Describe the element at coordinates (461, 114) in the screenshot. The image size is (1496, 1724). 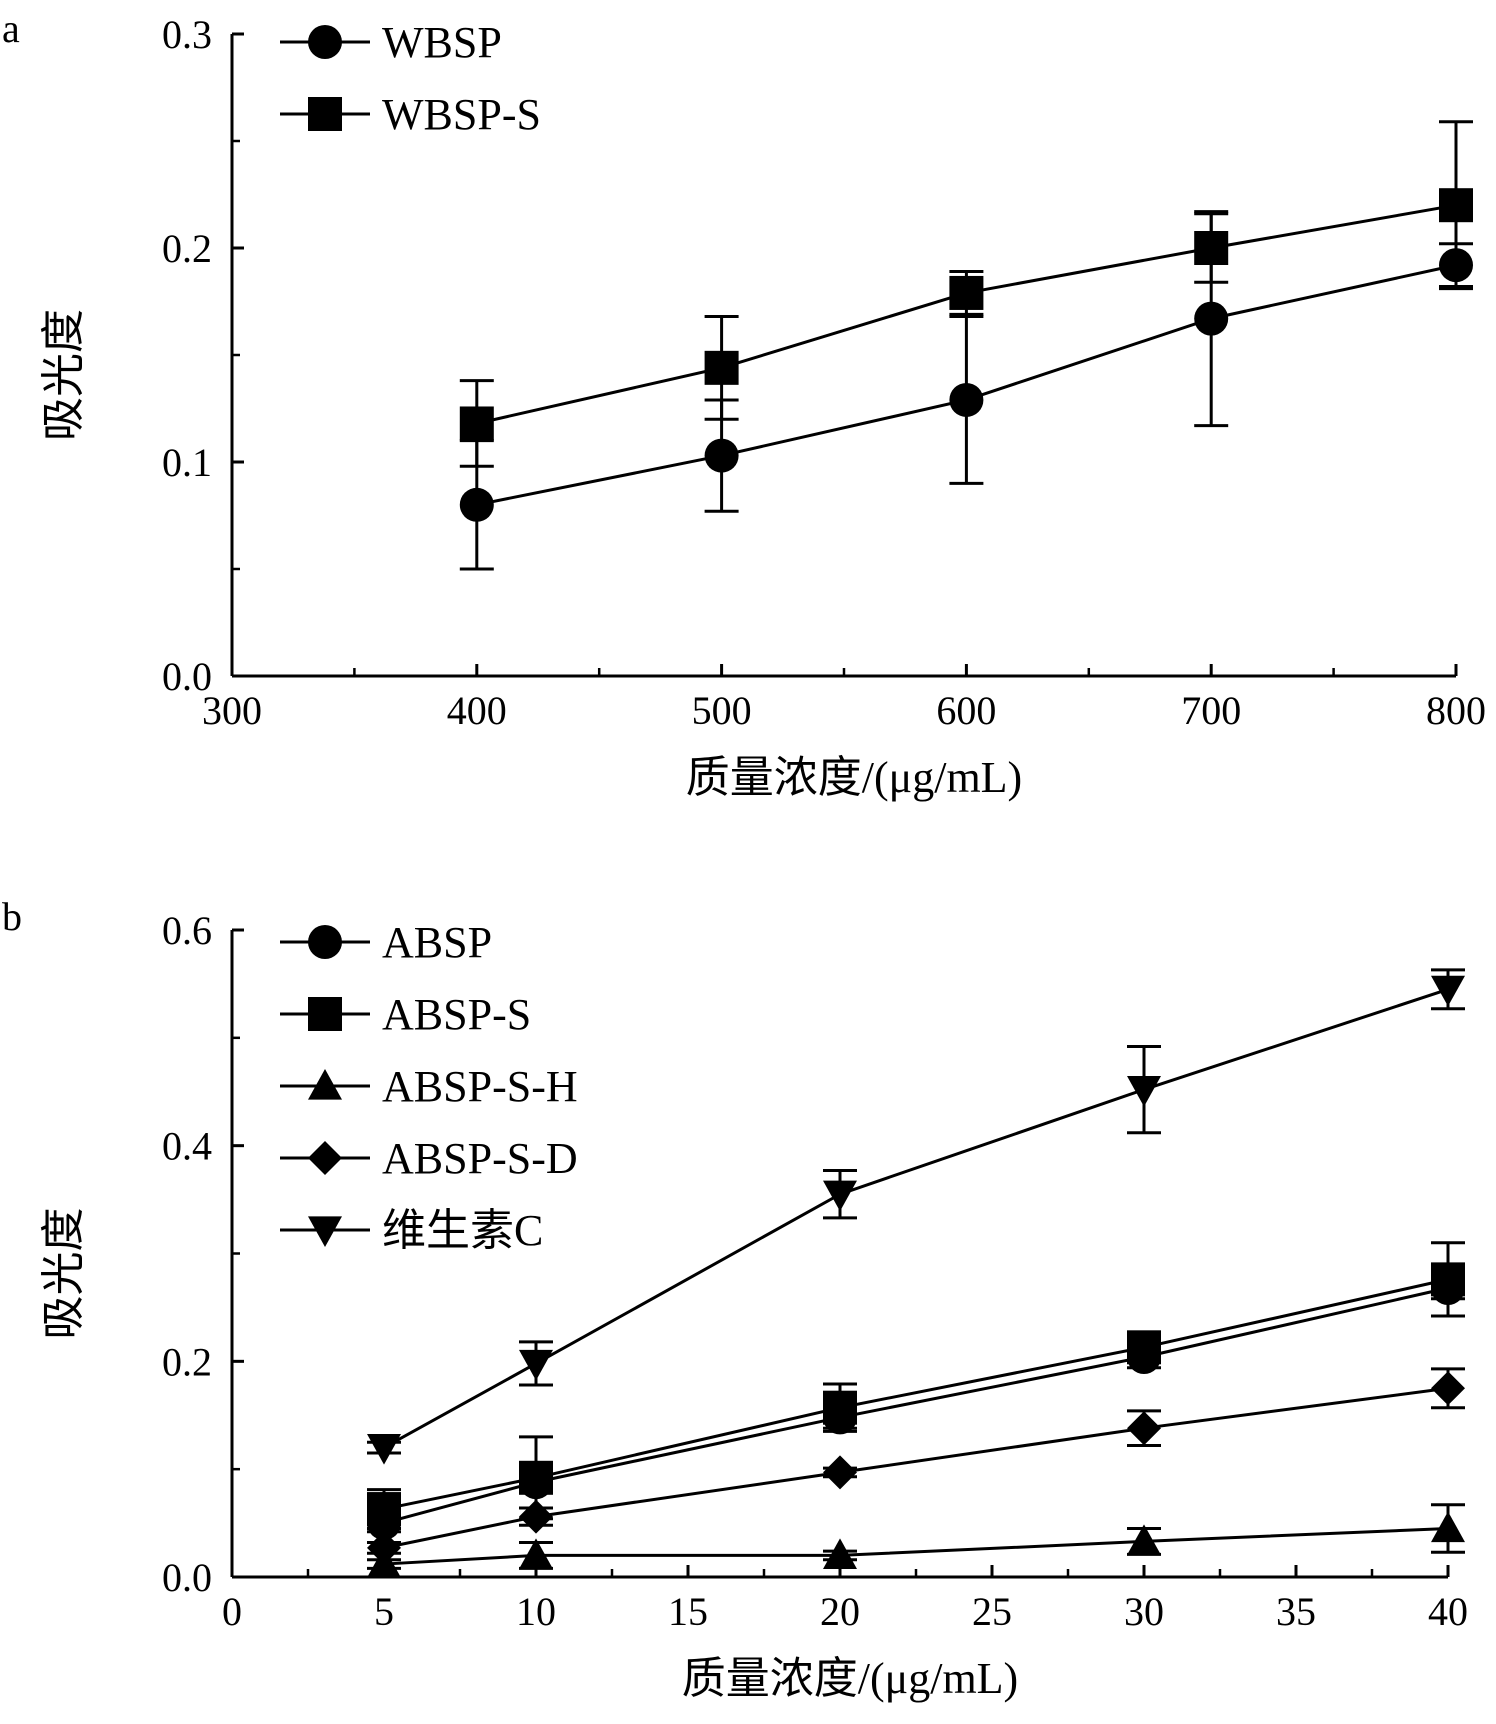
I see `legend-label: WBSP-S` at that location.